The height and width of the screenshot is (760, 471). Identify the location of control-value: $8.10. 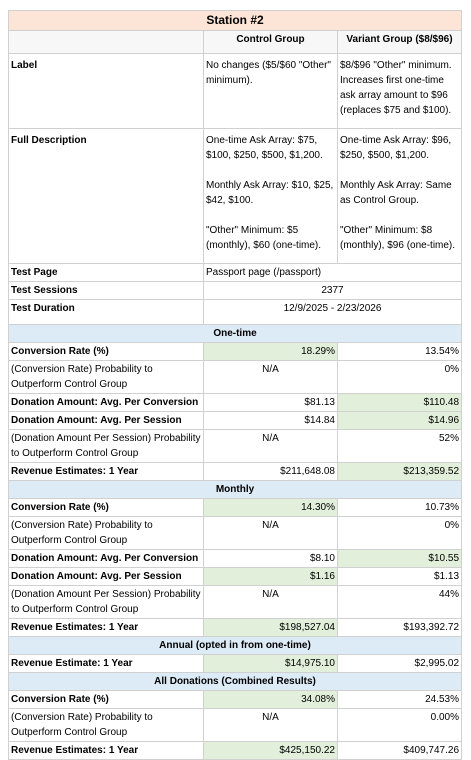
(270, 558).